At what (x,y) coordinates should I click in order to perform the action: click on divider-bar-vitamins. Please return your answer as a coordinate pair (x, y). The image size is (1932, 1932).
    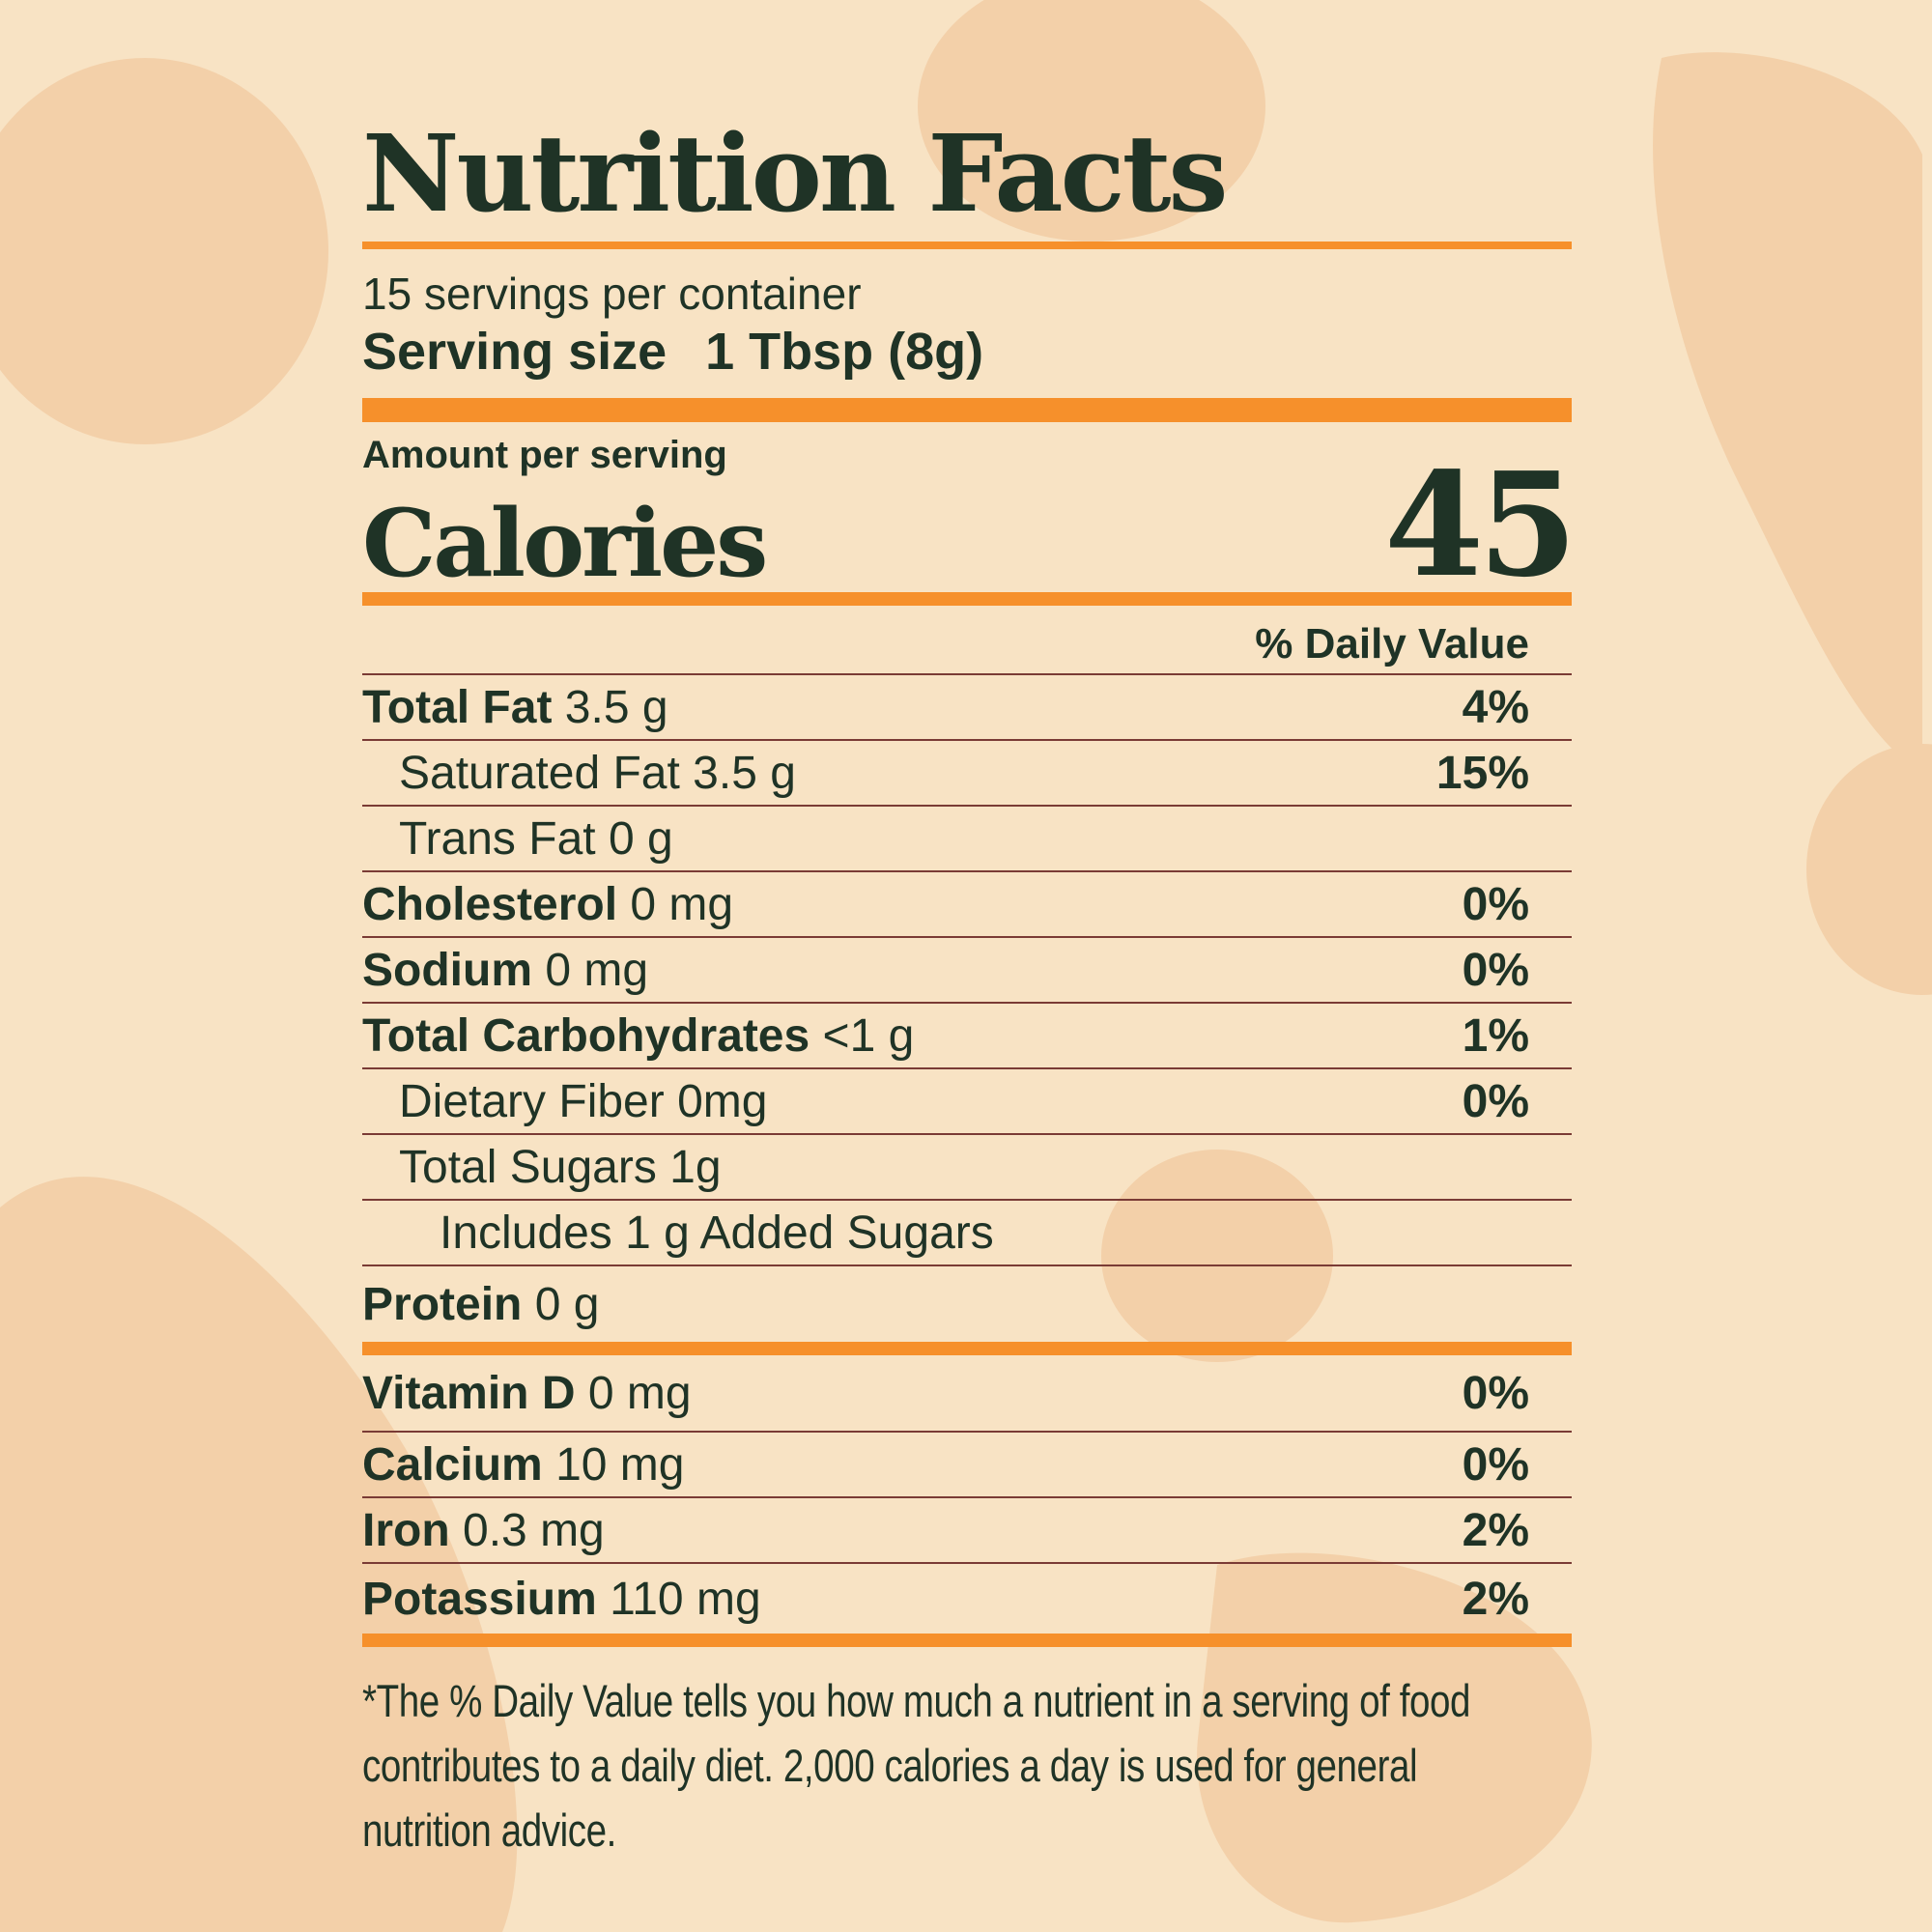
    Looking at the image, I should click on (967, 1348).